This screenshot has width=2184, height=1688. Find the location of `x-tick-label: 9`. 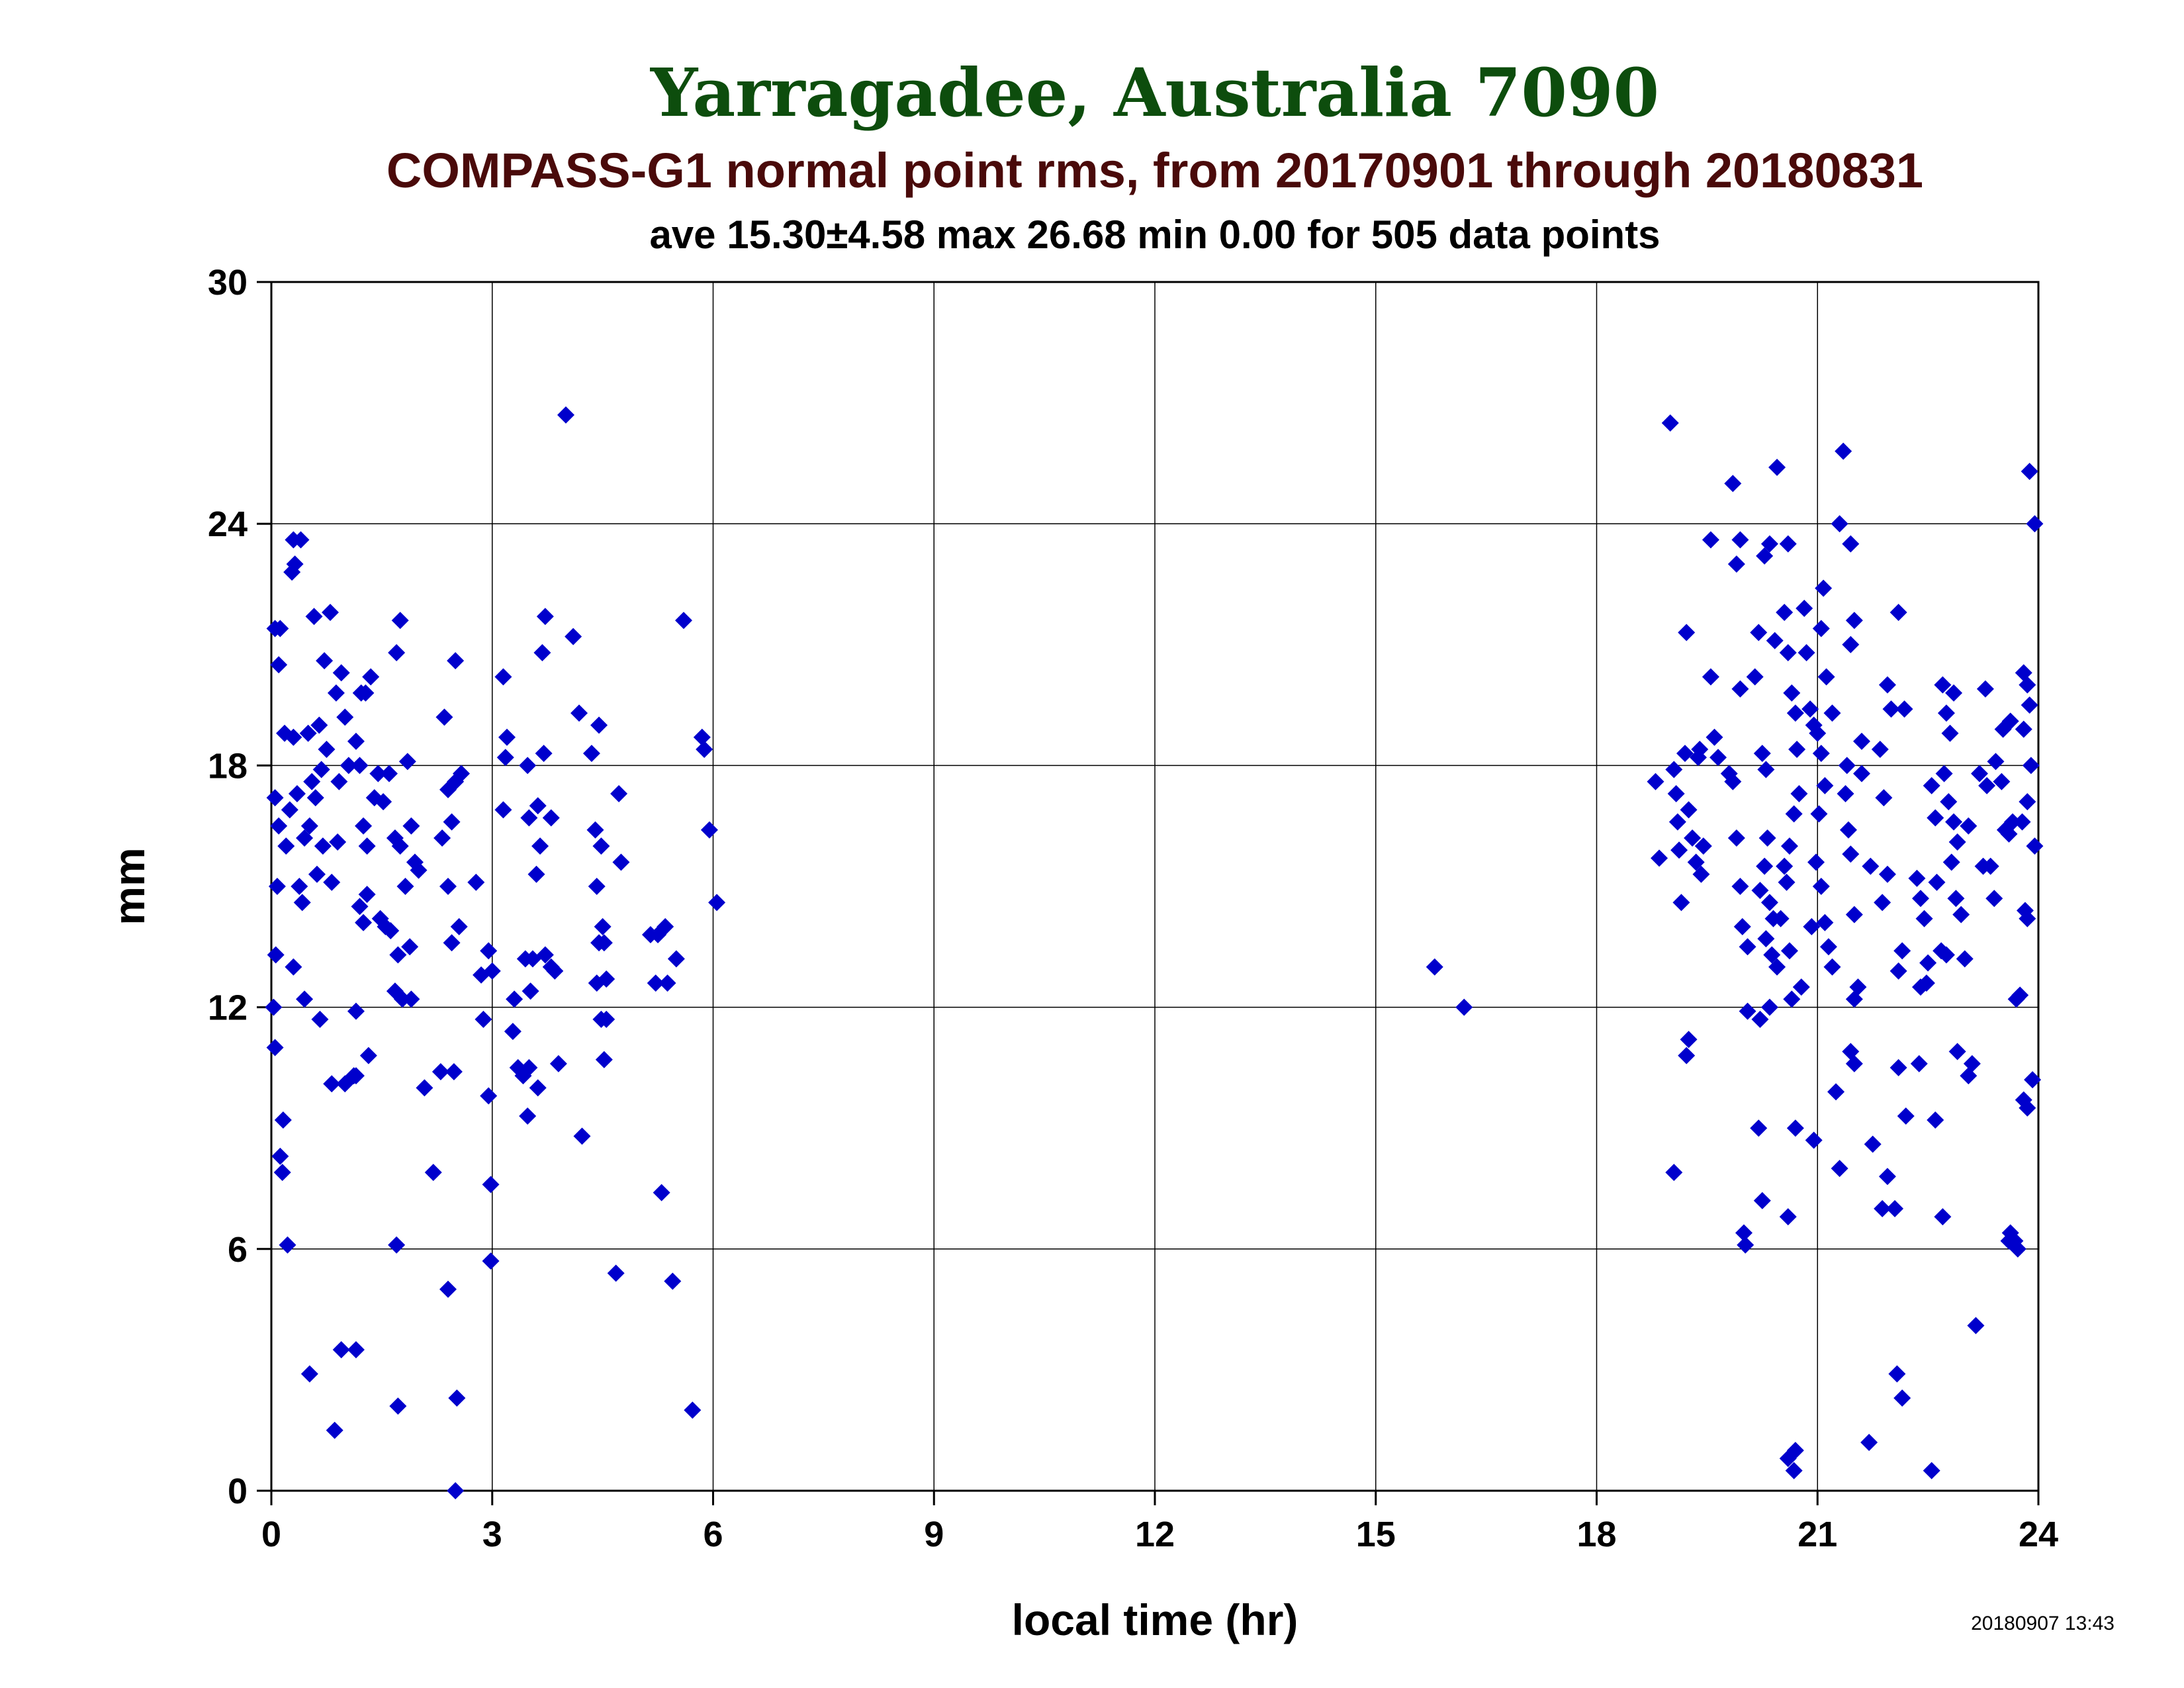

x-tick-label: 9 is located at coordinates (934, 1534).